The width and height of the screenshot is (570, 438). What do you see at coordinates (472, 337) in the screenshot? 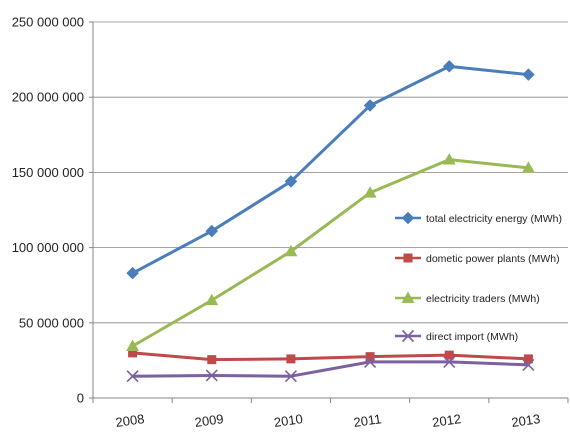
I see `legend-label: direct import (MWh)` at bounding box center [472, 337].